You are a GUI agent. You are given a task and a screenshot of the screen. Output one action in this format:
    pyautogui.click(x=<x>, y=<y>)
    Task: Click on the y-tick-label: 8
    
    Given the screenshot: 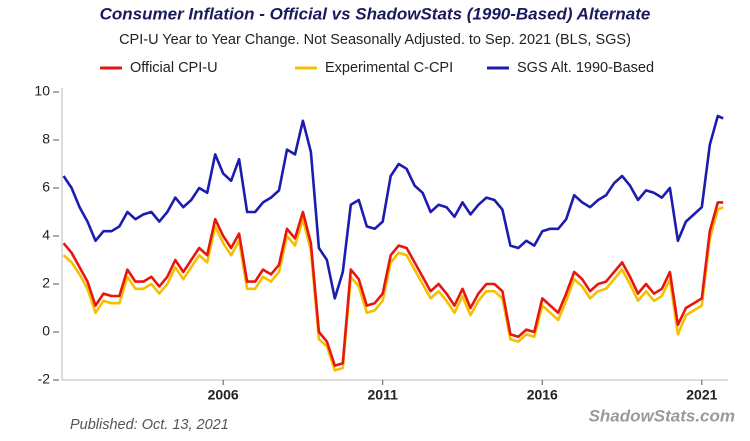 What is the action you would take?
    pyautogui.click(x=46, y=139)
    